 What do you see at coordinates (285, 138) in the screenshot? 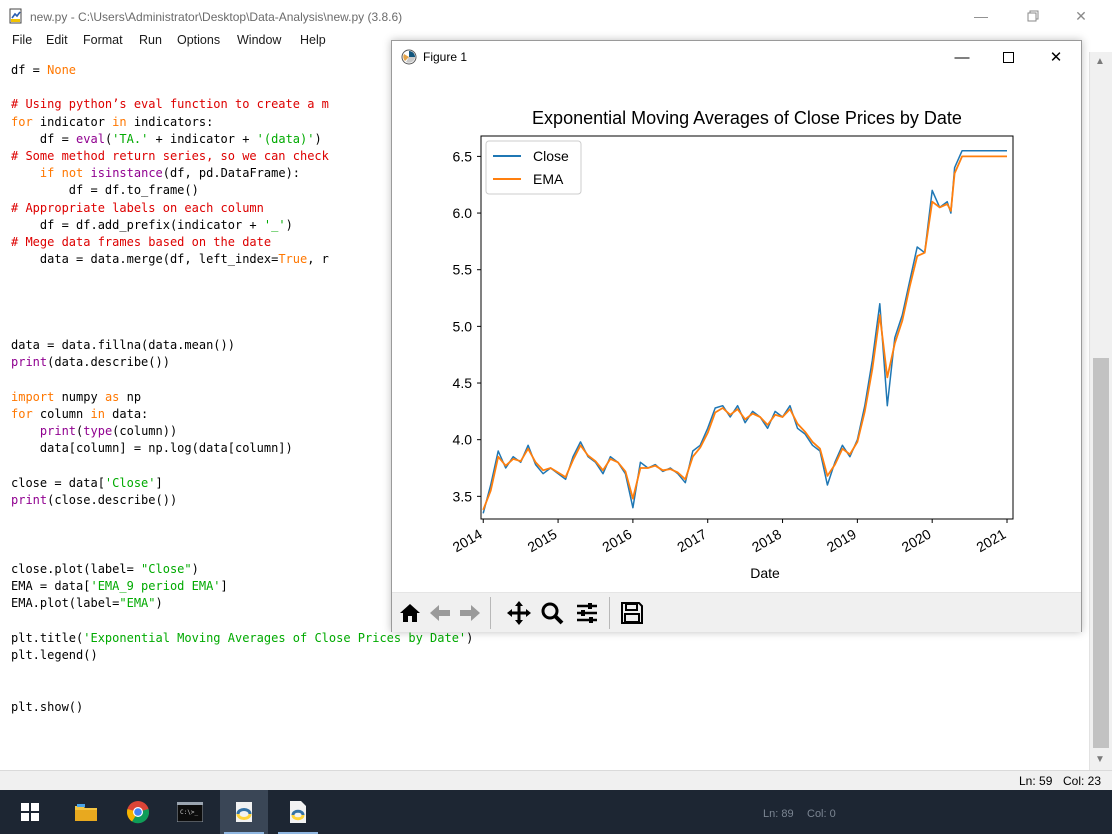
I see `code-token: '(data)'` at bounding box center [285, 138].